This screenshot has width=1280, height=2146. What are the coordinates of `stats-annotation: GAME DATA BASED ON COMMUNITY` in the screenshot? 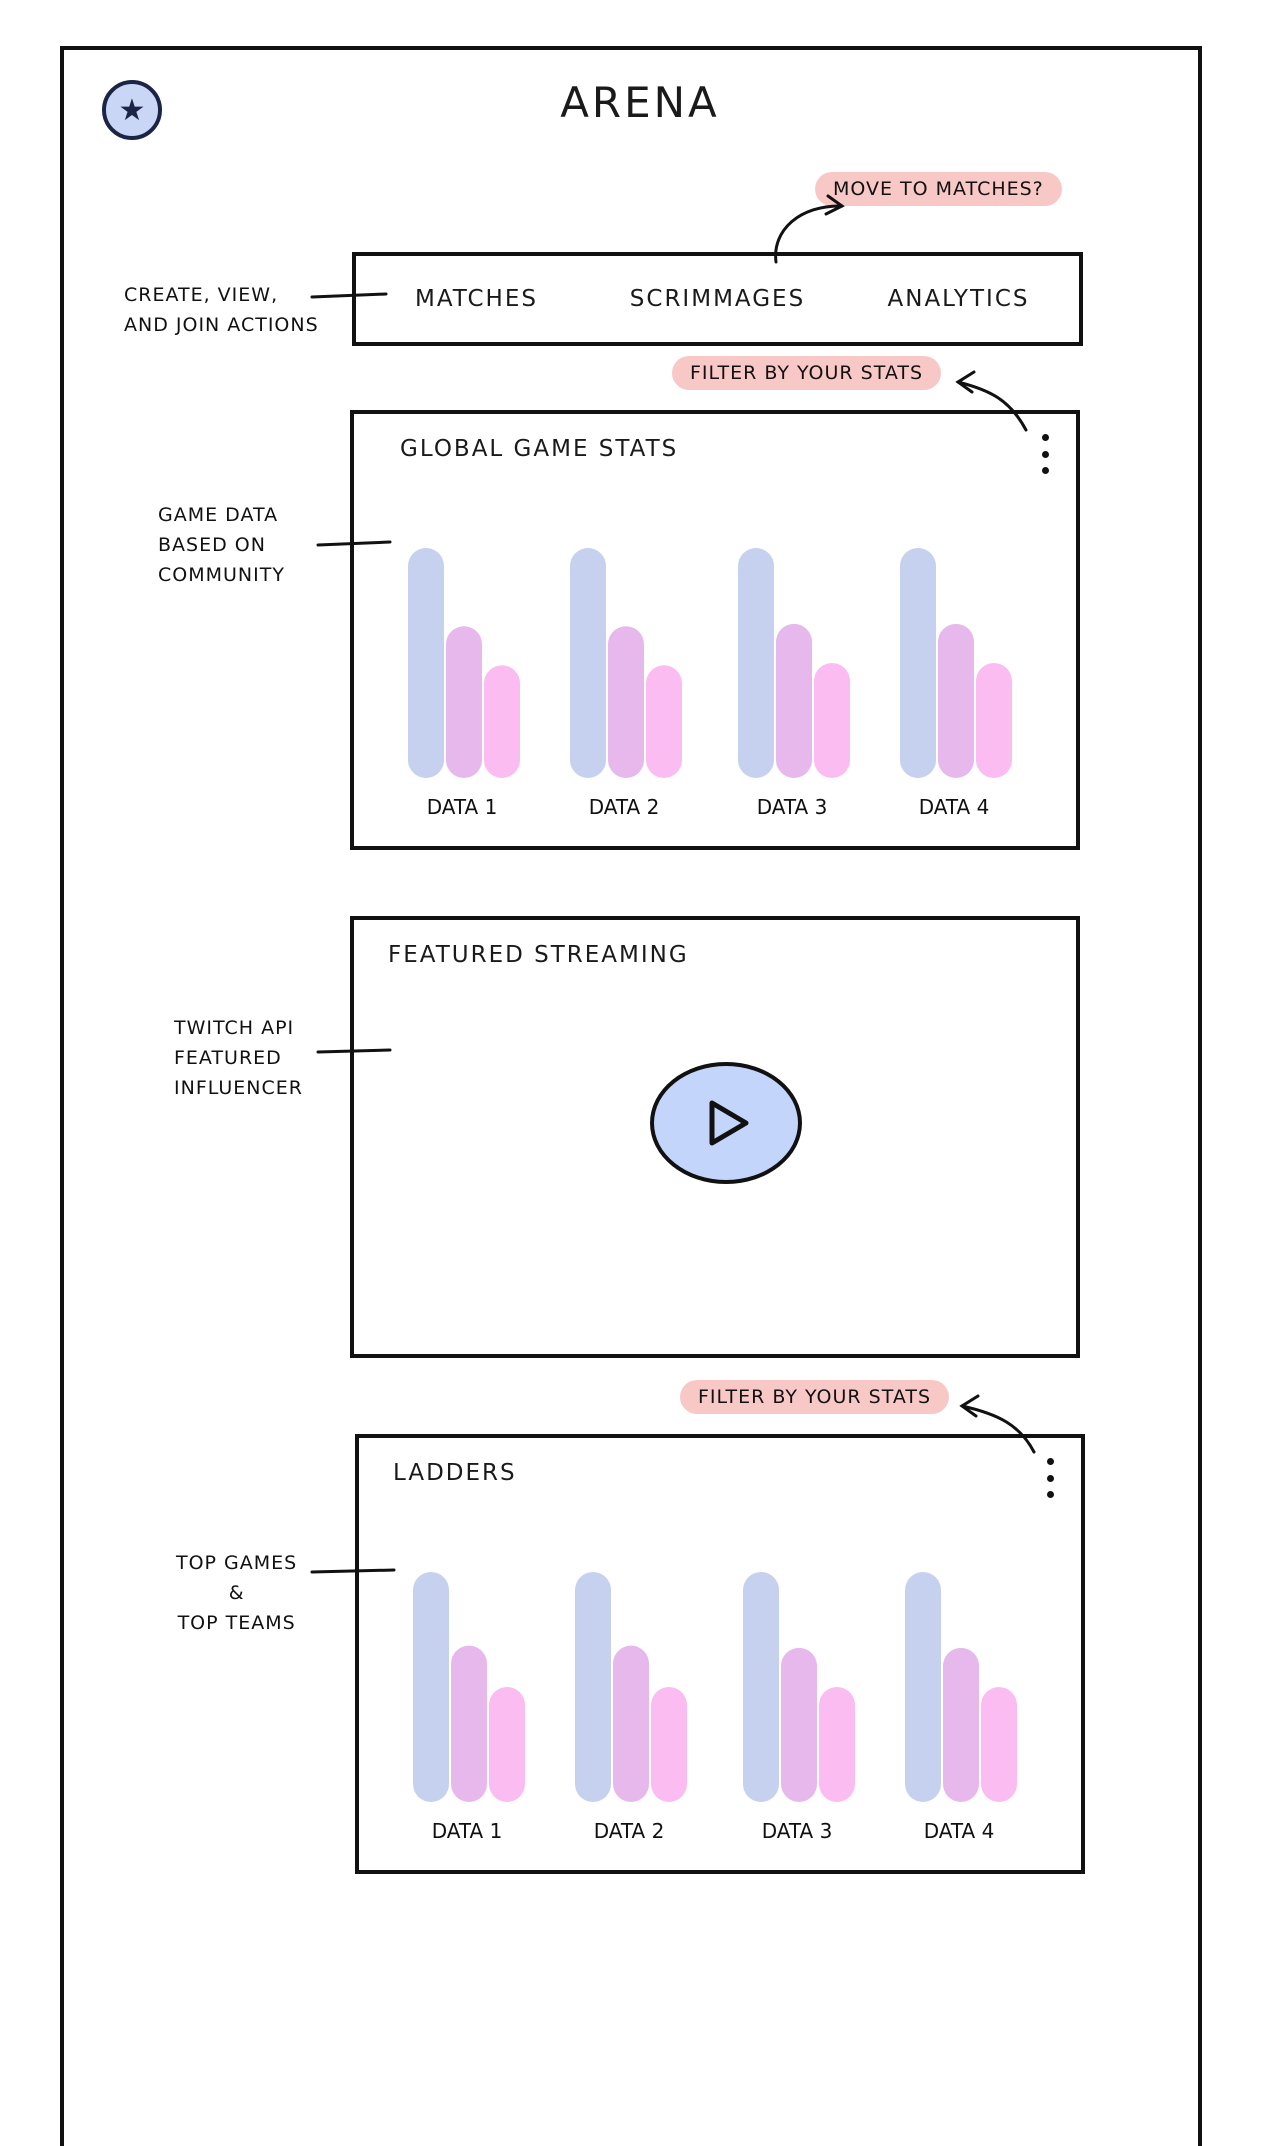 It's located at (221, 545).